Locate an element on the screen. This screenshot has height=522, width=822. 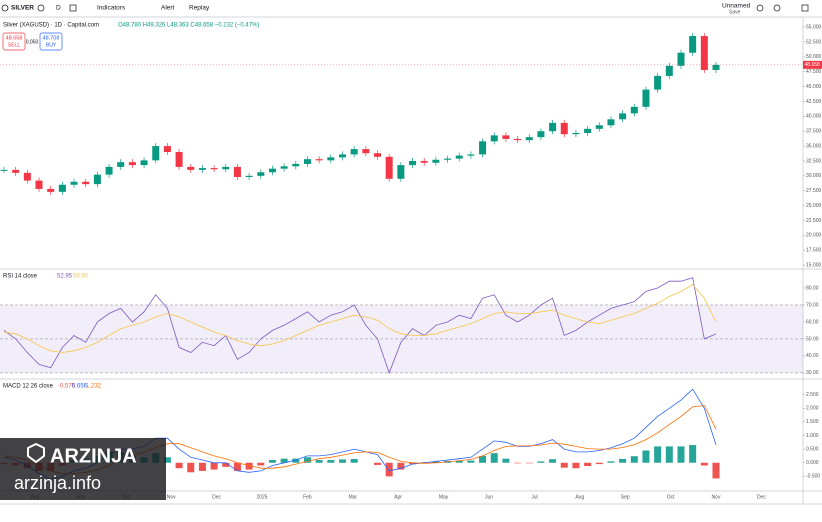
alert-button: Alert is located at coordinates (168, 8).